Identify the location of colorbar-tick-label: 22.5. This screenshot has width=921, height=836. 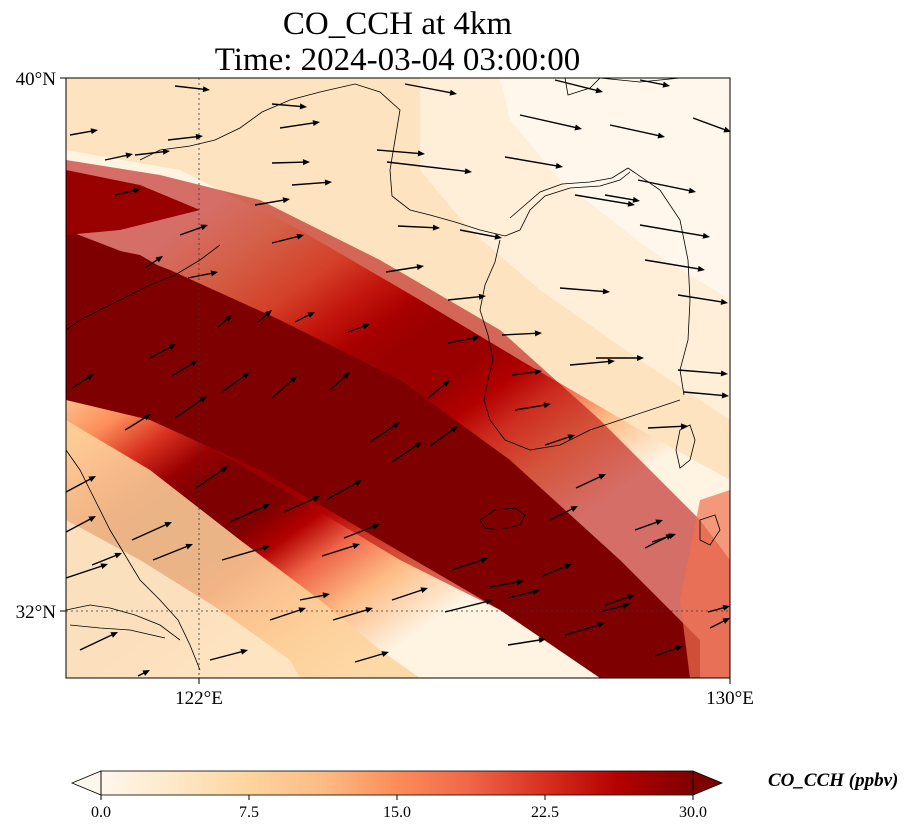
(545, 812).